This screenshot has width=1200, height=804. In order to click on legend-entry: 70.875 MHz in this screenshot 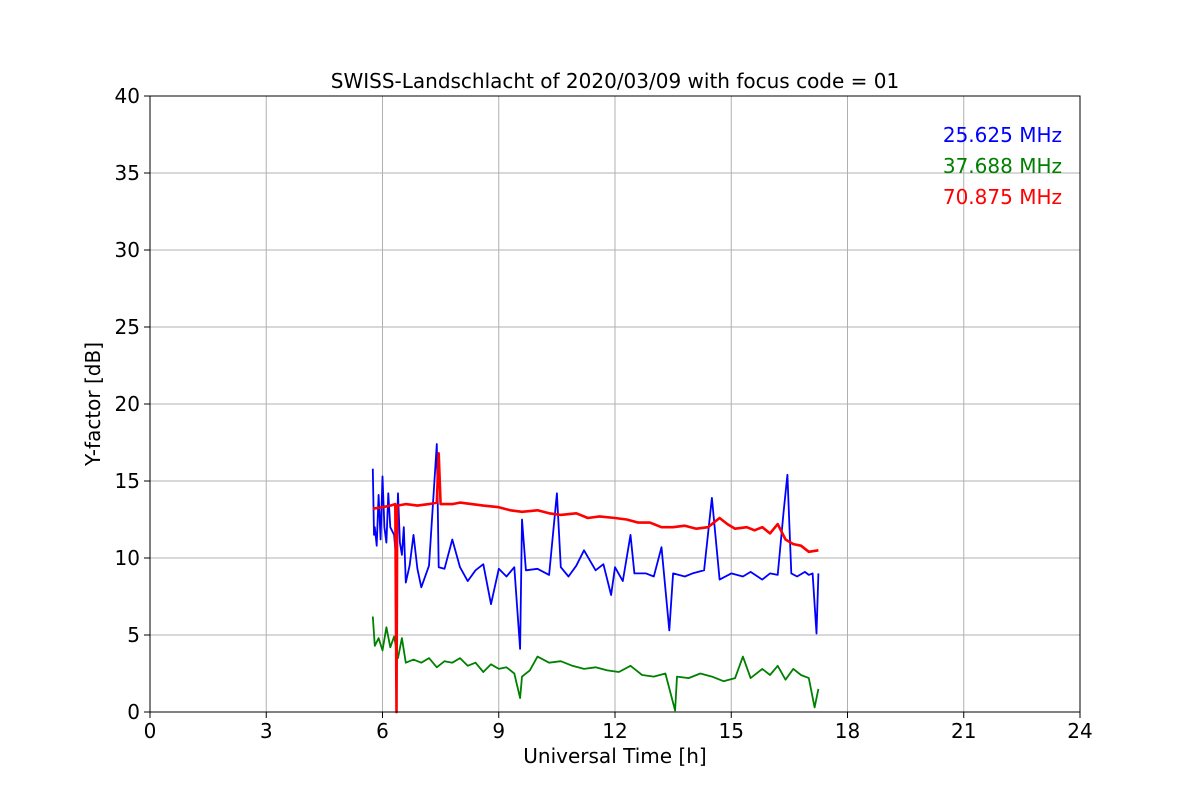, I will do `click(1002, 197)`.